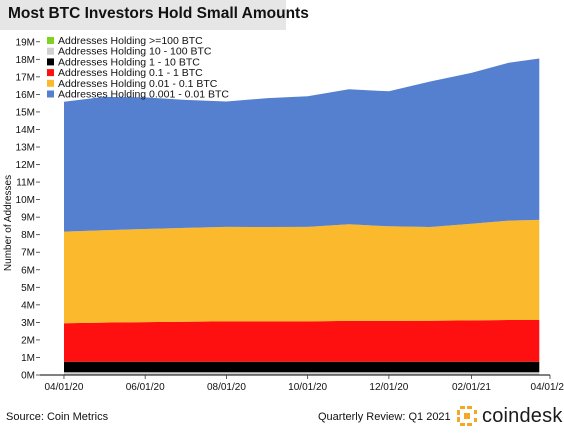  I want to click on coindesk-logo-icon, so click(467, 416).